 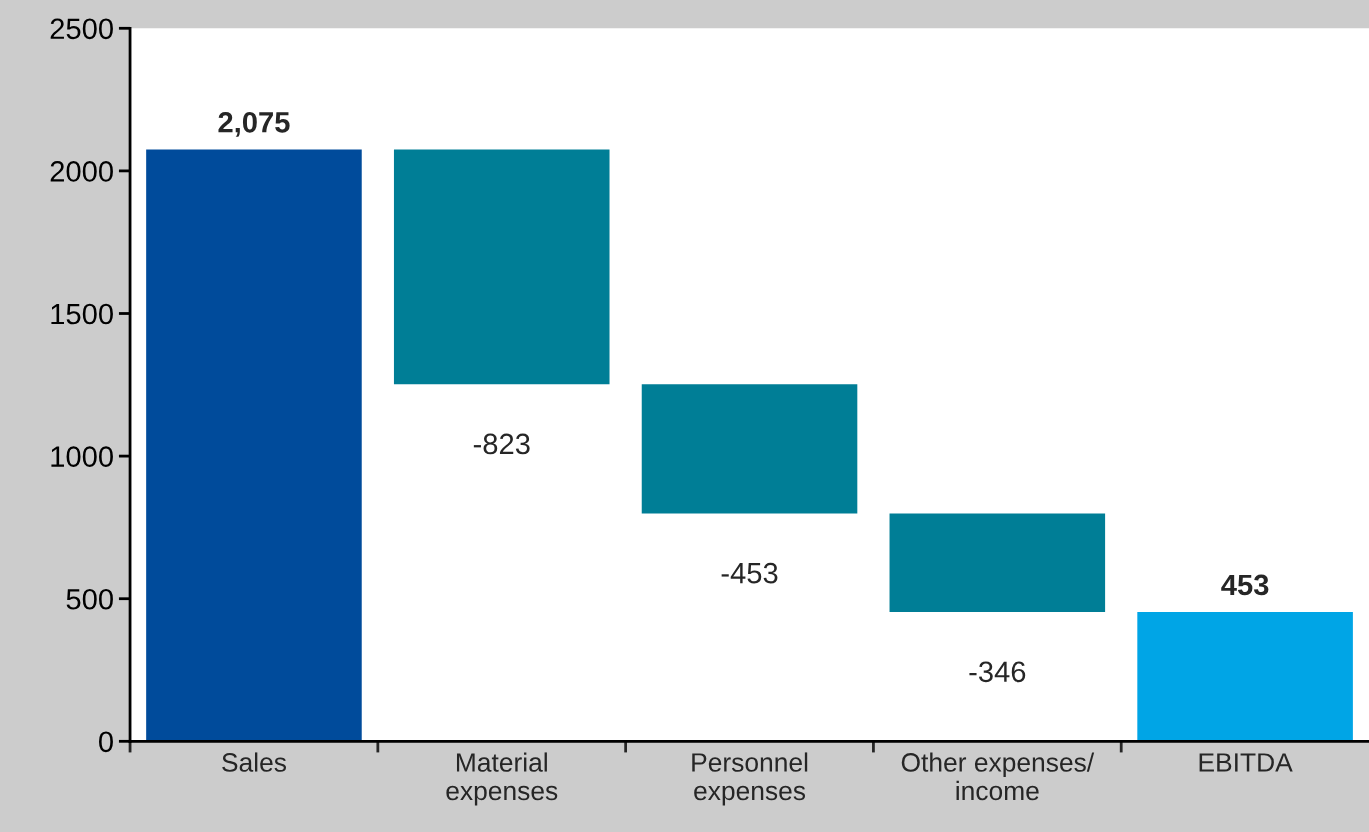 What do you see at coordinates (749, 573) in the screenshot?
I see `data-label: -453` at bounding box center [749, 573].